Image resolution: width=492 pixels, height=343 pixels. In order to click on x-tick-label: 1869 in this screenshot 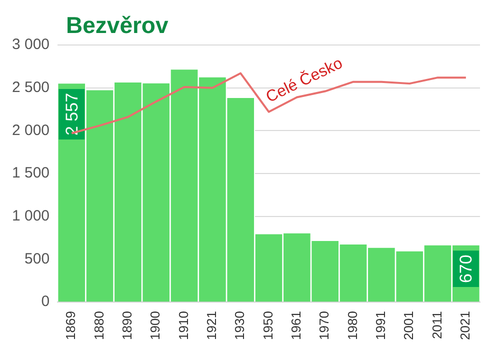, I will do `click(70, 325)`.